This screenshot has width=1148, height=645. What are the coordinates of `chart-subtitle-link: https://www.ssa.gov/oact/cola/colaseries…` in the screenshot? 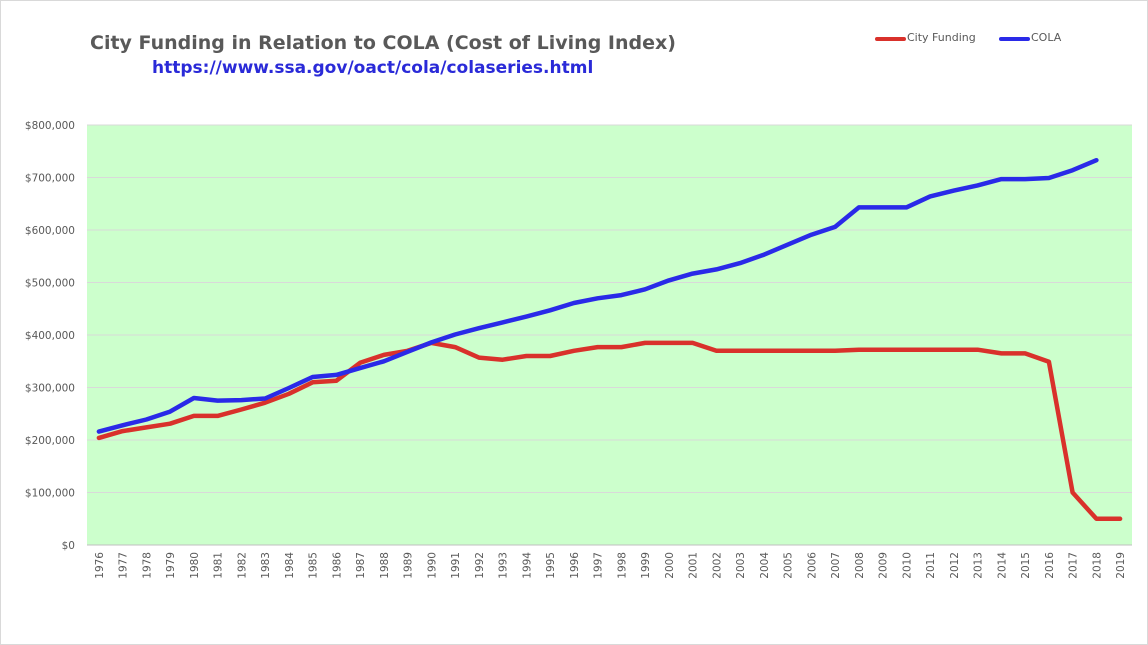 It's located at (373, 68).